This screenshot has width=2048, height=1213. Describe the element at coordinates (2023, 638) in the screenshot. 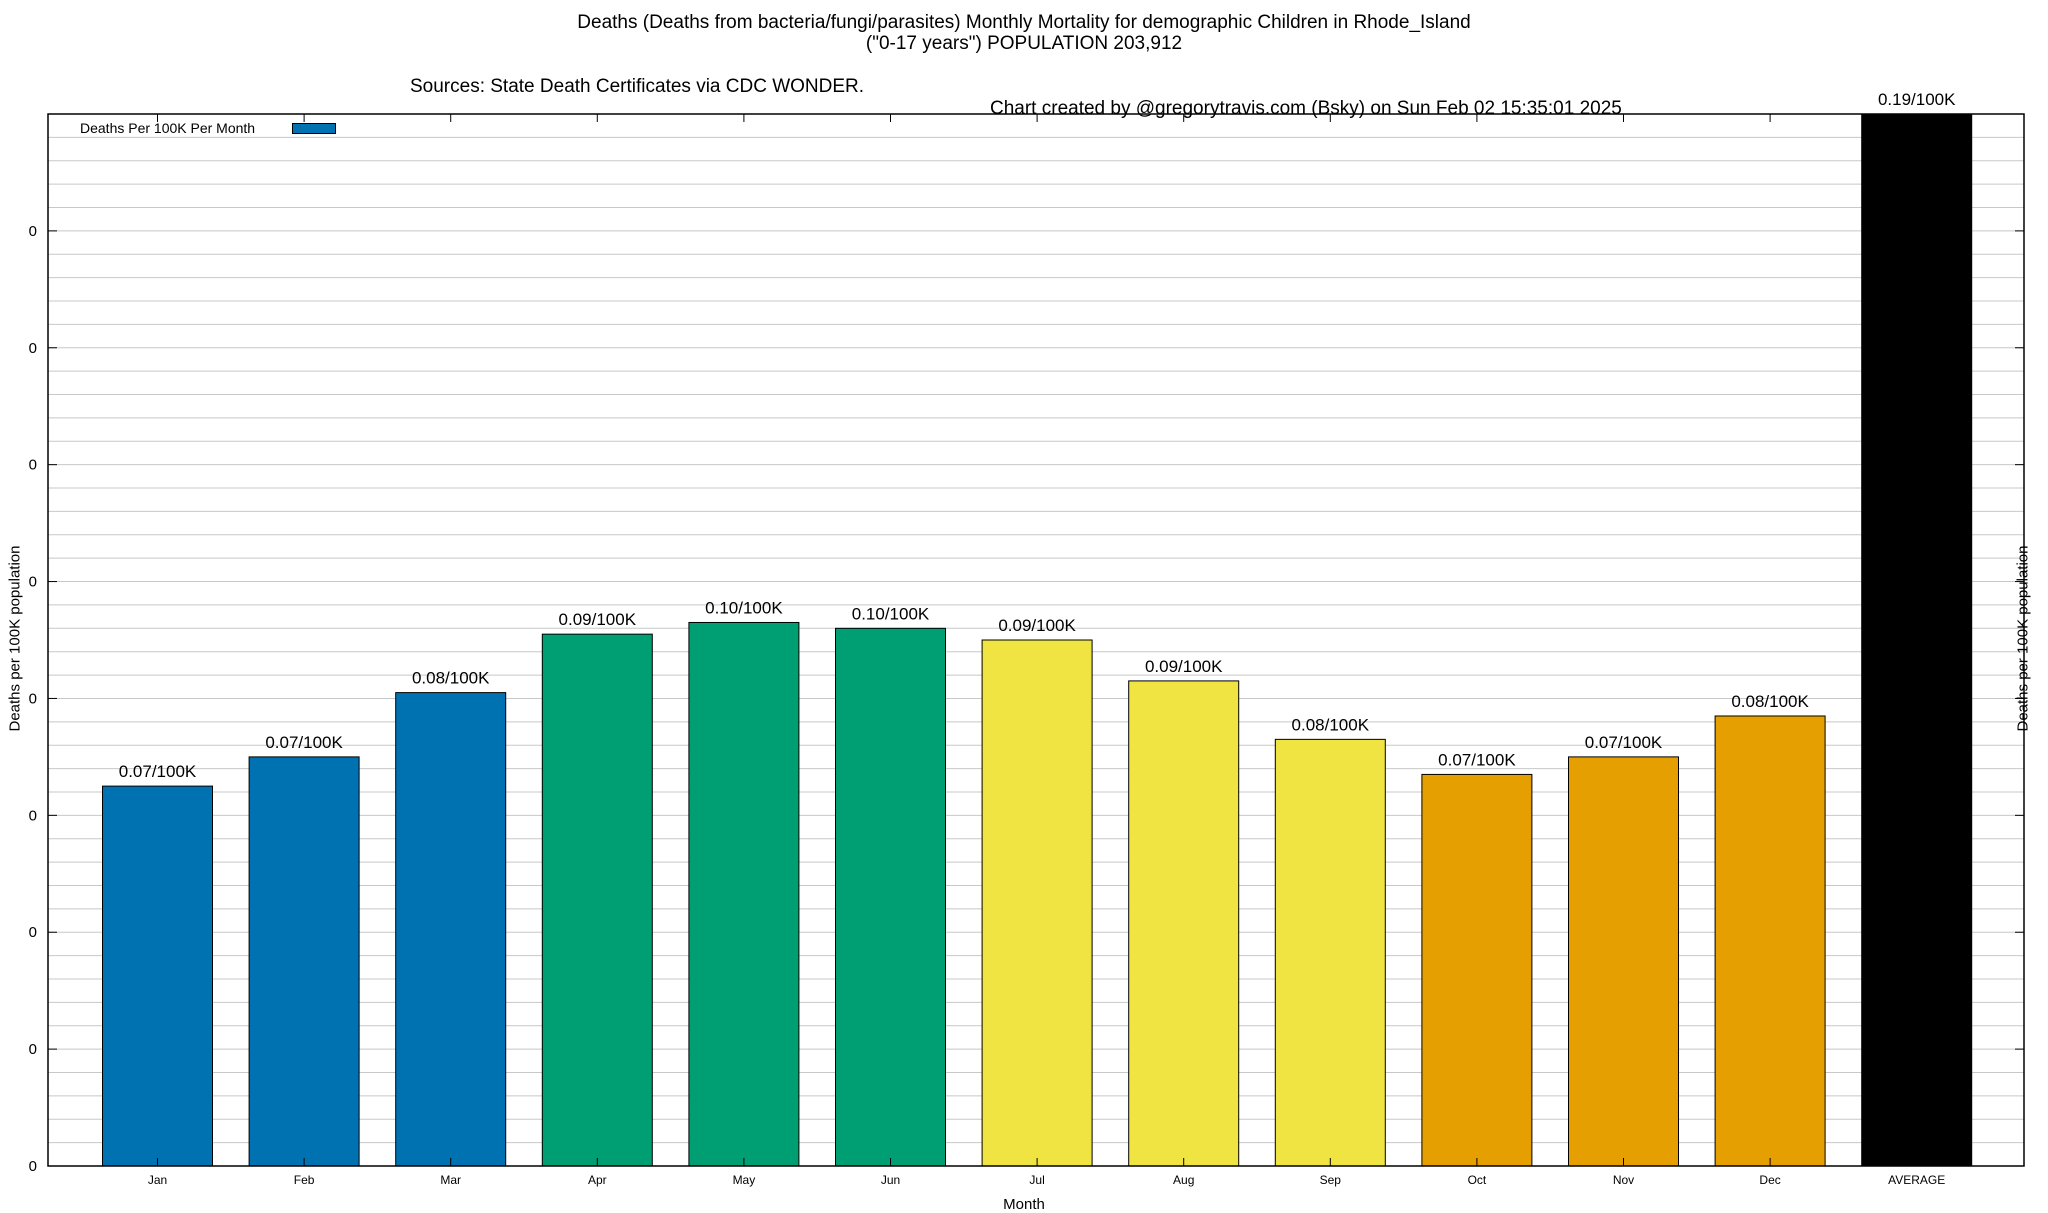

I see `y-axis-label-right: Deaths per 100K population` at that location.